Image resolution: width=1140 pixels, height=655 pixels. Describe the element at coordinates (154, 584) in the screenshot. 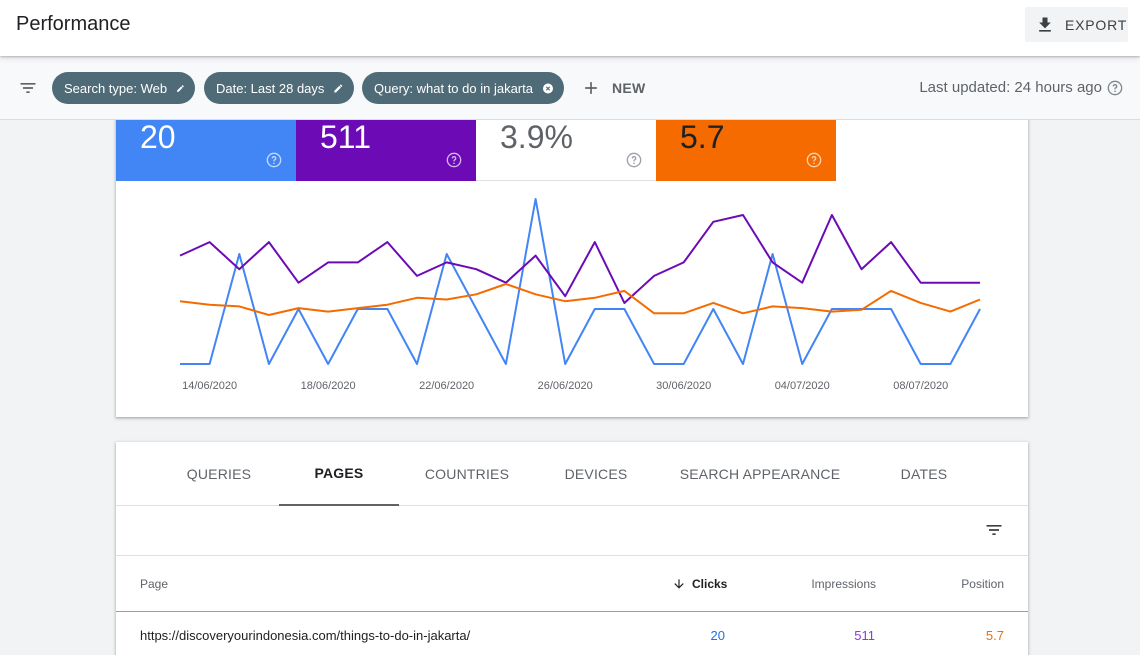

I see `column-header-page: Page` at that location.